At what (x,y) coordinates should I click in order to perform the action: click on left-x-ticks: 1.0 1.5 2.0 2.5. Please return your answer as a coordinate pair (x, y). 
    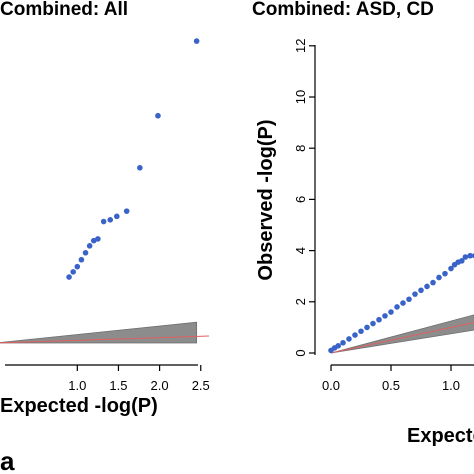
    Looking at the image, I should click on (139, 379).